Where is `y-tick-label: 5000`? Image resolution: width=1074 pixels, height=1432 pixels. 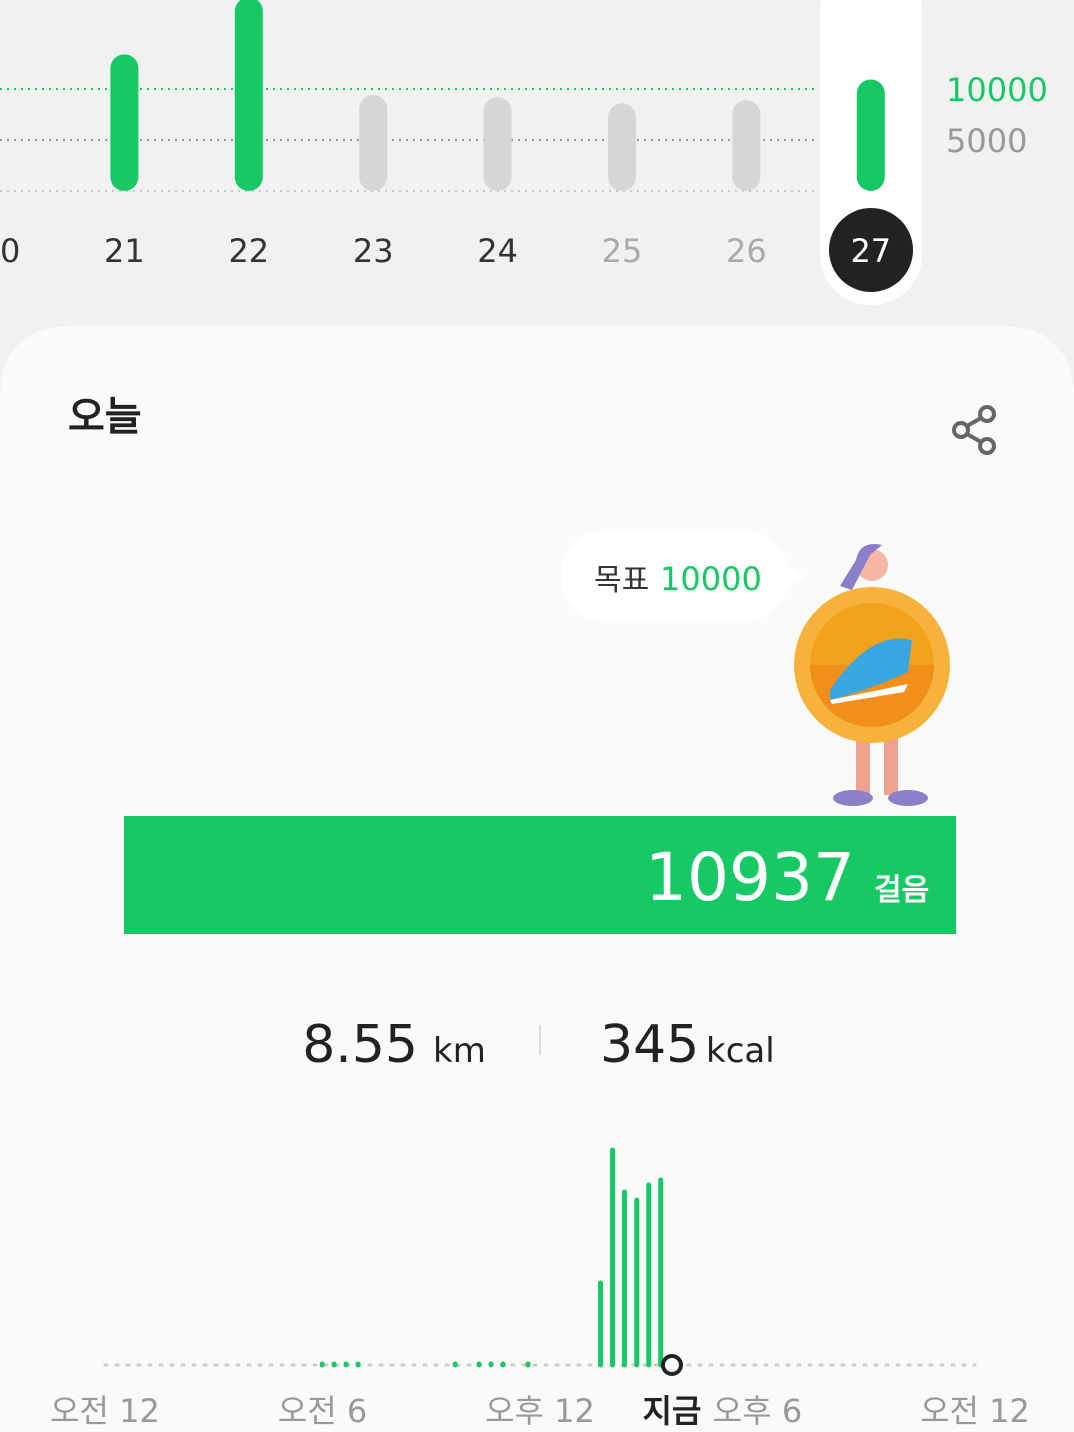 y-tick-label: 5000 is located at coordinates (986, 141).